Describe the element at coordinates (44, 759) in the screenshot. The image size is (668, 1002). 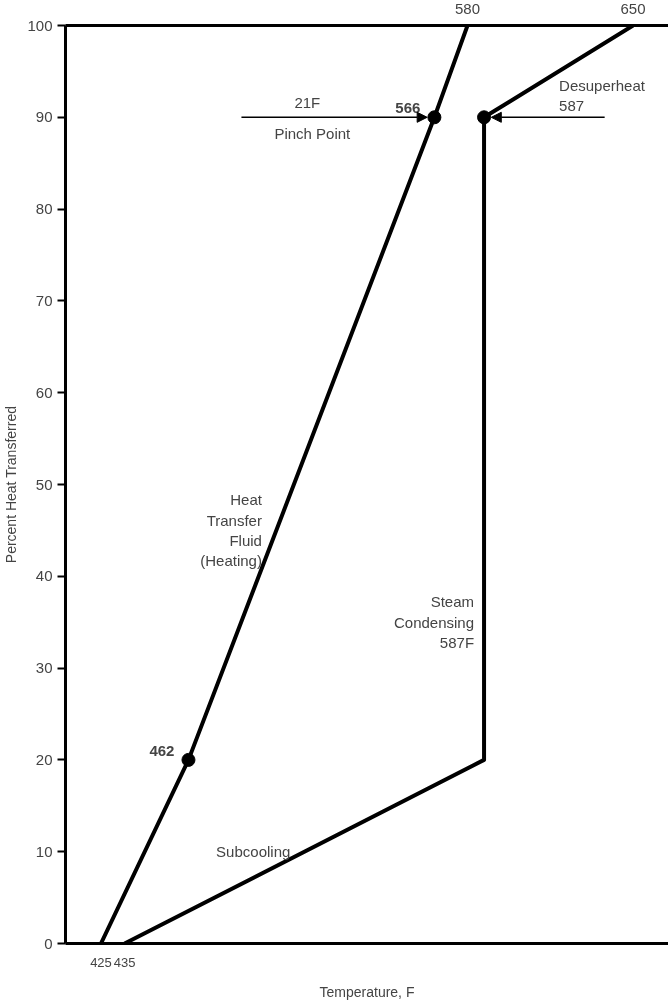
I see `y-tick-label: 20` at that location.